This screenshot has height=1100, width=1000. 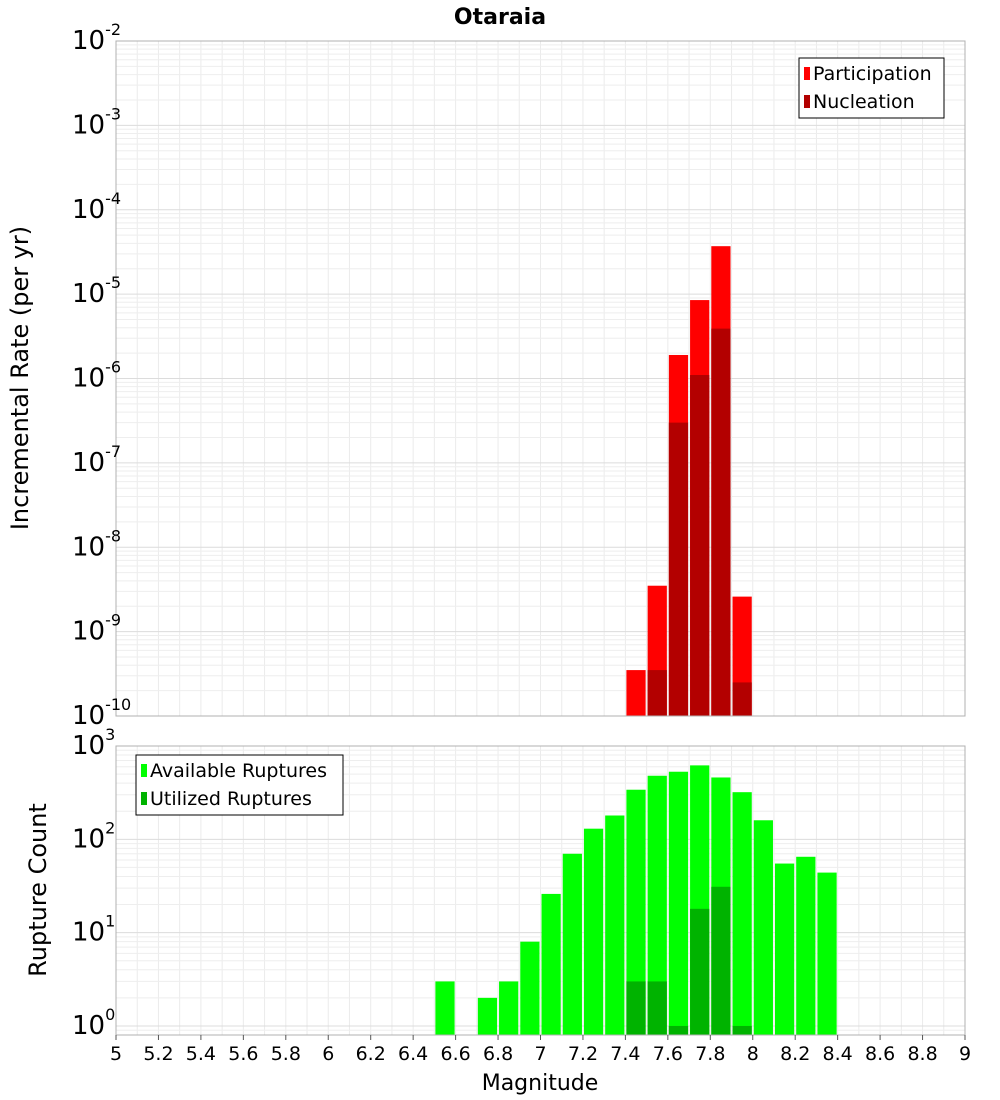 What do you see at coordinates (96, 629) in the screenshot?
I see `rate-y-tick-label: 10⁻⁹` at bounding box center [96, 629].